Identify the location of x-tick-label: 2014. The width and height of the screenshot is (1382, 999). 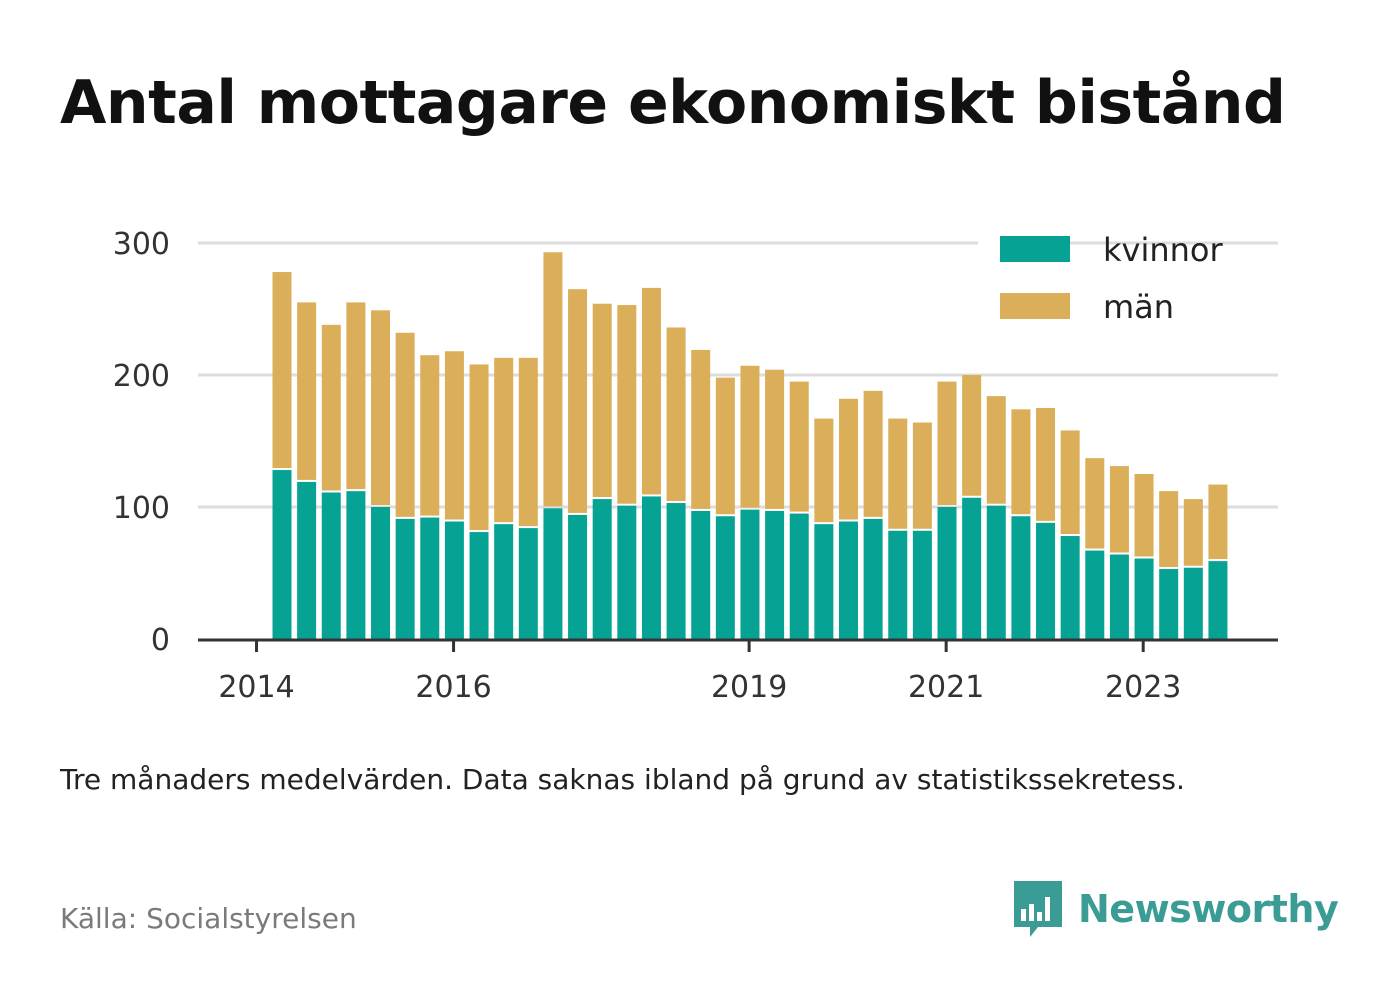
(256, 687).